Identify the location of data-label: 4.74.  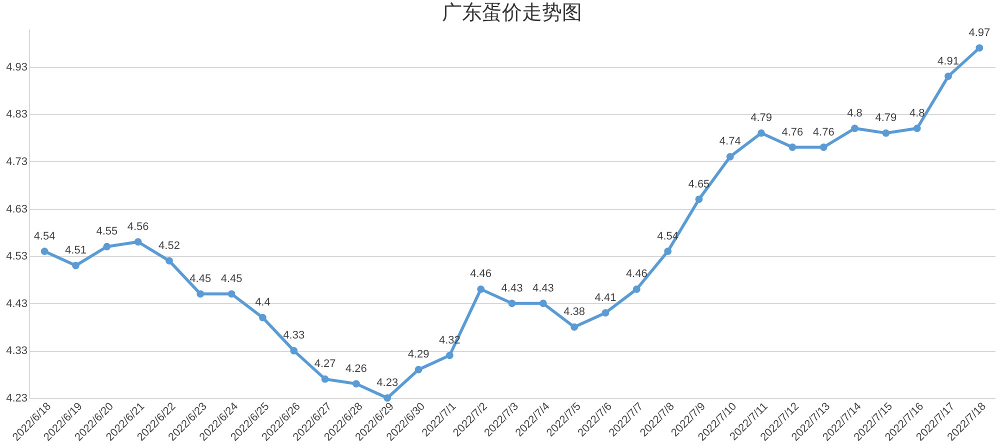
(730, 142).